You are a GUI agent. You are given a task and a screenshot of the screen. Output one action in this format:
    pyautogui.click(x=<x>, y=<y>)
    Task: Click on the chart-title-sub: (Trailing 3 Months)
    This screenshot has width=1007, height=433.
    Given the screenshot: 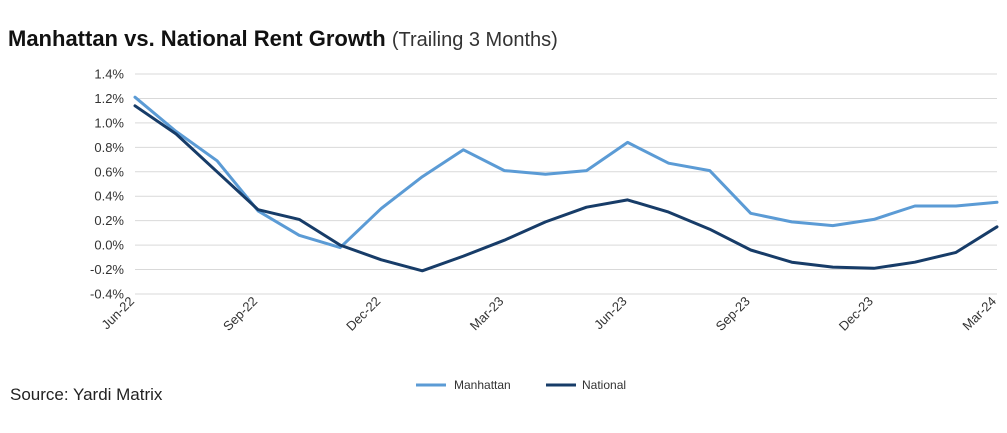 What is the action you would take?
    pyautogui.click(x=474, y=40)
    